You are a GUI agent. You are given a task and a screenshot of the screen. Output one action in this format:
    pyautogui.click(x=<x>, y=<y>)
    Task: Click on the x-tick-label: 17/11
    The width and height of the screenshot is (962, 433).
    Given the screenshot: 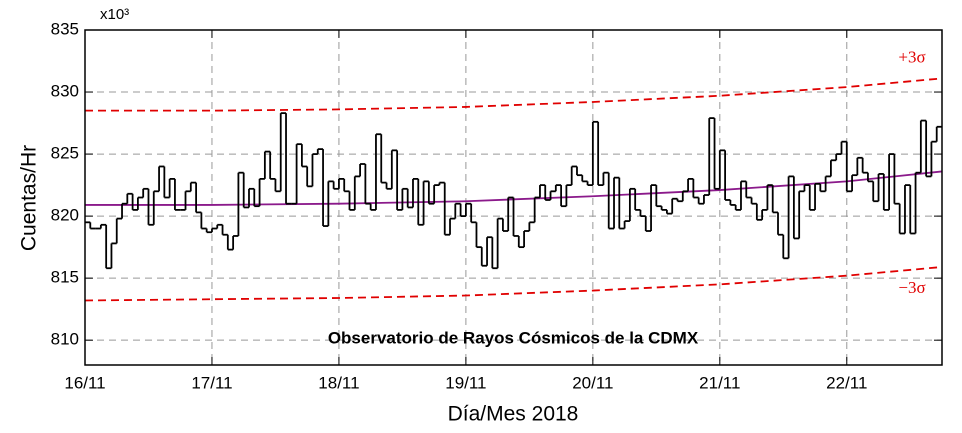 What is the action you would take?
    pyautogui.click(x=211, y=382)
    